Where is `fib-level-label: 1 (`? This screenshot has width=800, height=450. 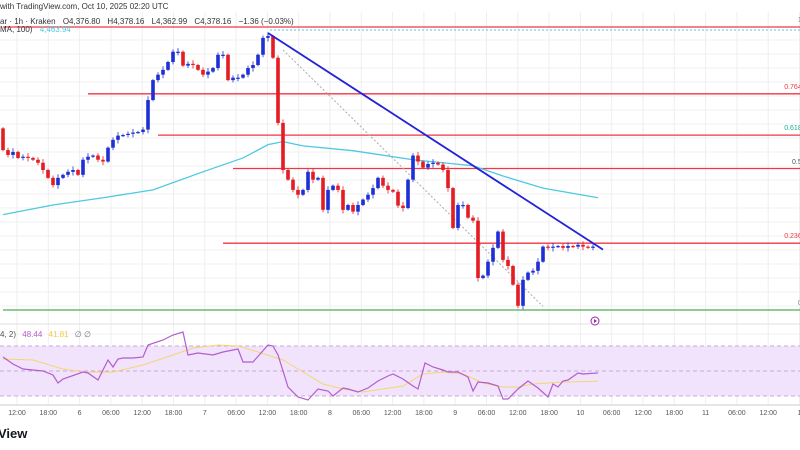 fib-level-label: 1 ( is located at coordinates (798, 20).